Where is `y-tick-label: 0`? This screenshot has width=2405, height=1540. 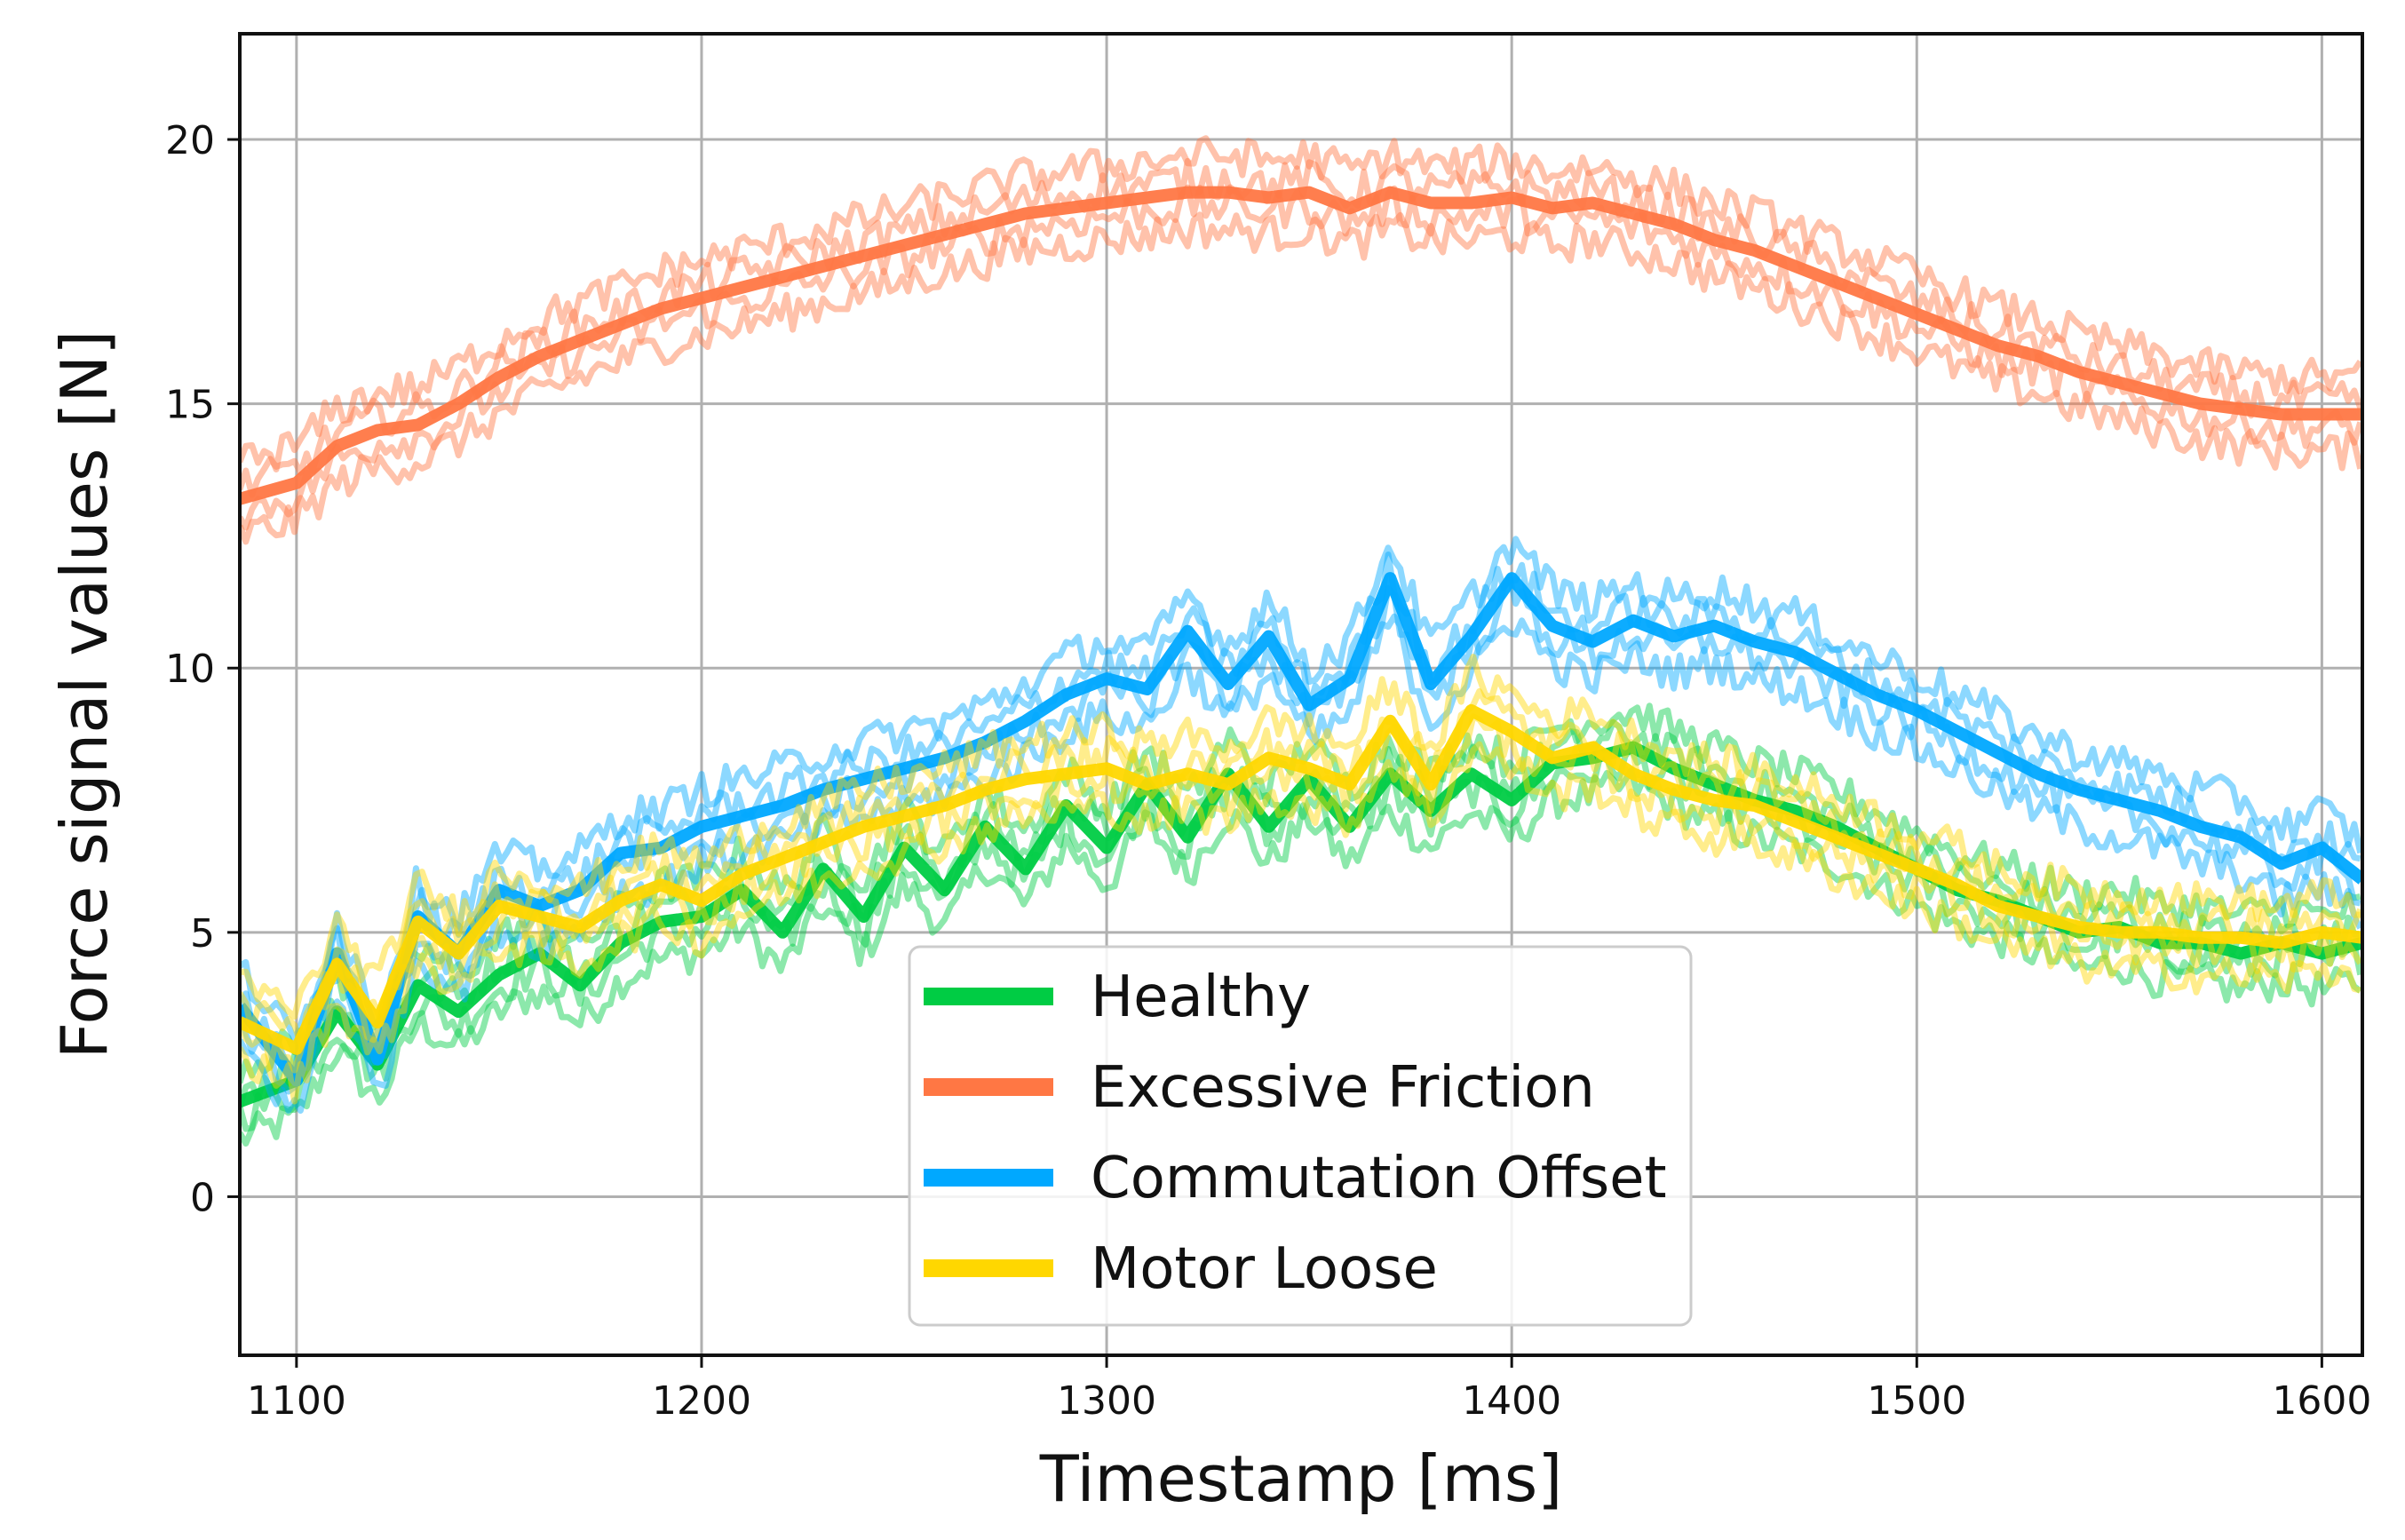 y-tick-label: 0 is located at coordinates (203, 1198).